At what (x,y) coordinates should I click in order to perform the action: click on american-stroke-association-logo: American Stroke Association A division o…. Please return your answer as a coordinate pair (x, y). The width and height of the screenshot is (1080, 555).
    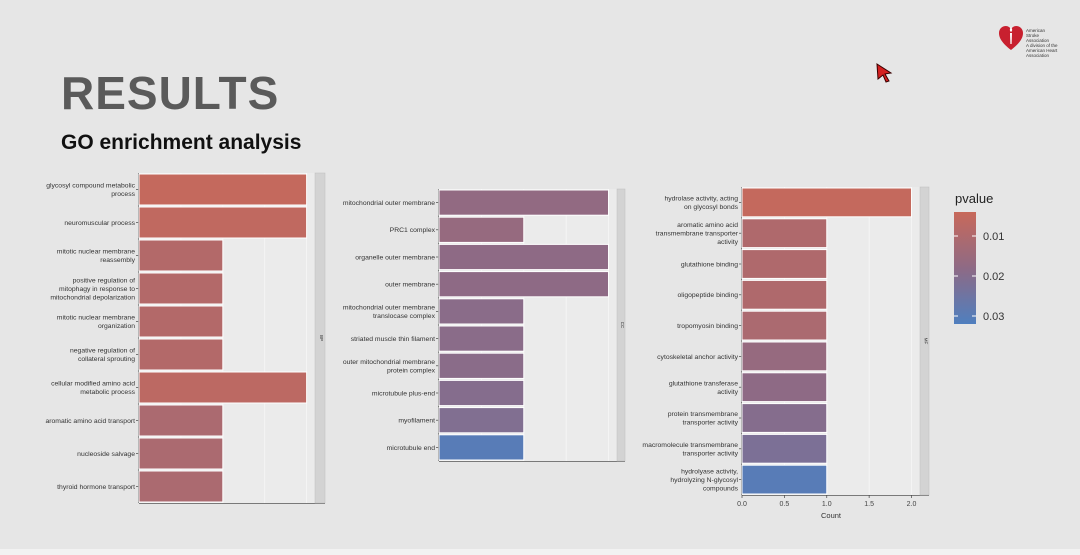
    Looking at the image, I should click on (1033, 41).